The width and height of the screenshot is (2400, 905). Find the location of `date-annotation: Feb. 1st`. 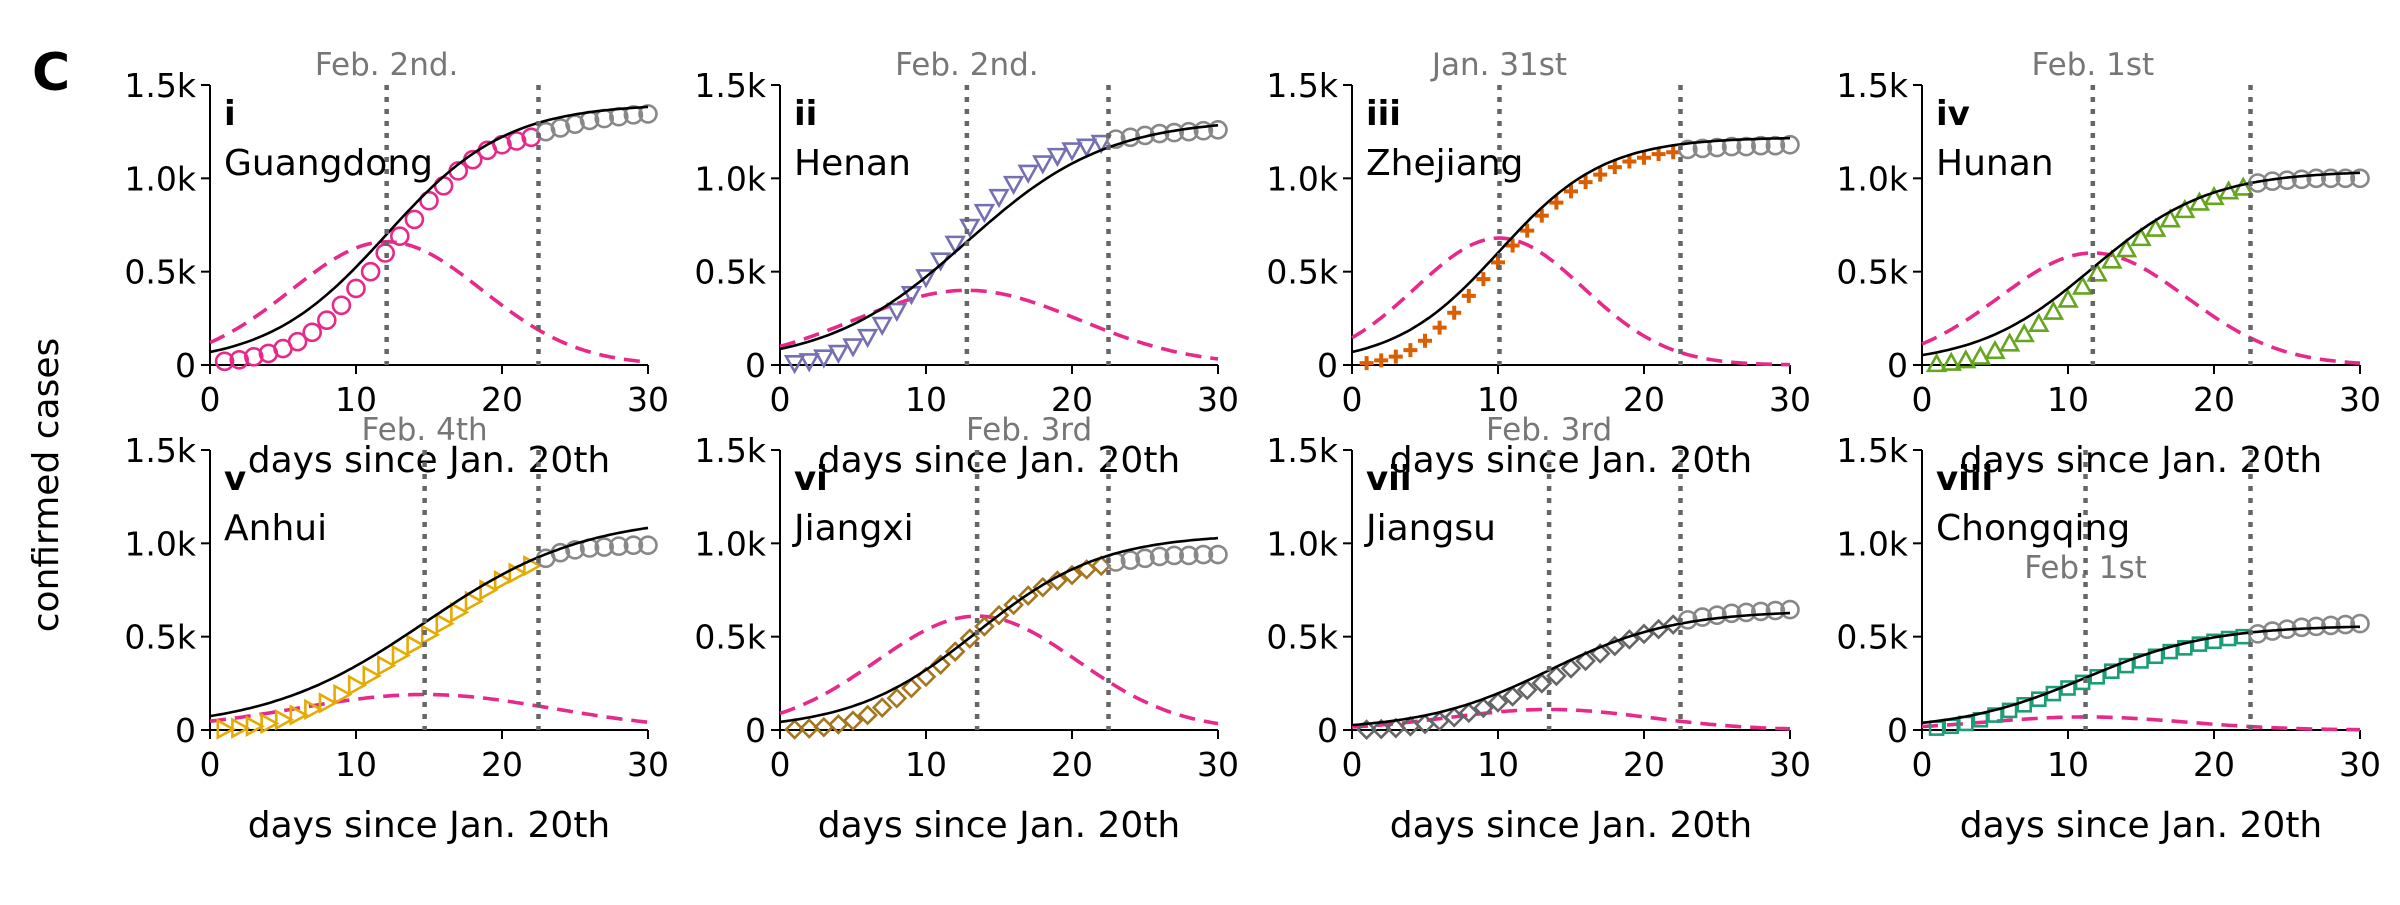

date-annotation: Feb. 1st is located at coordinates (2093, 65).